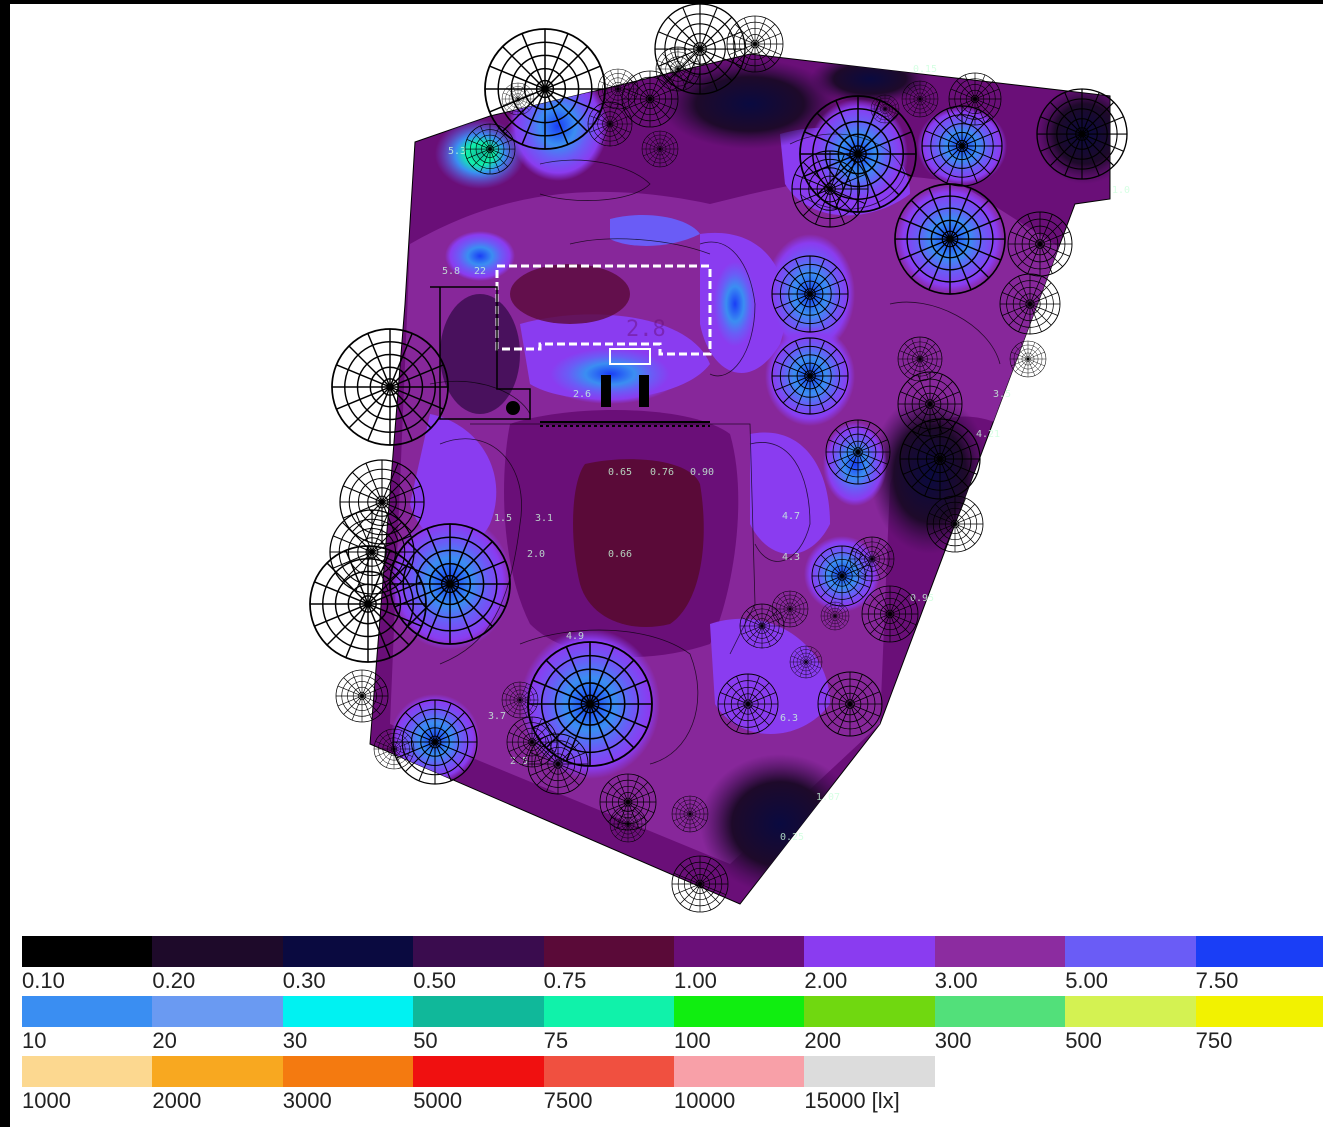 The height and width of the screenshot is (1127, 1323). I want to click on value-label: 4.7, so click(791, 516).